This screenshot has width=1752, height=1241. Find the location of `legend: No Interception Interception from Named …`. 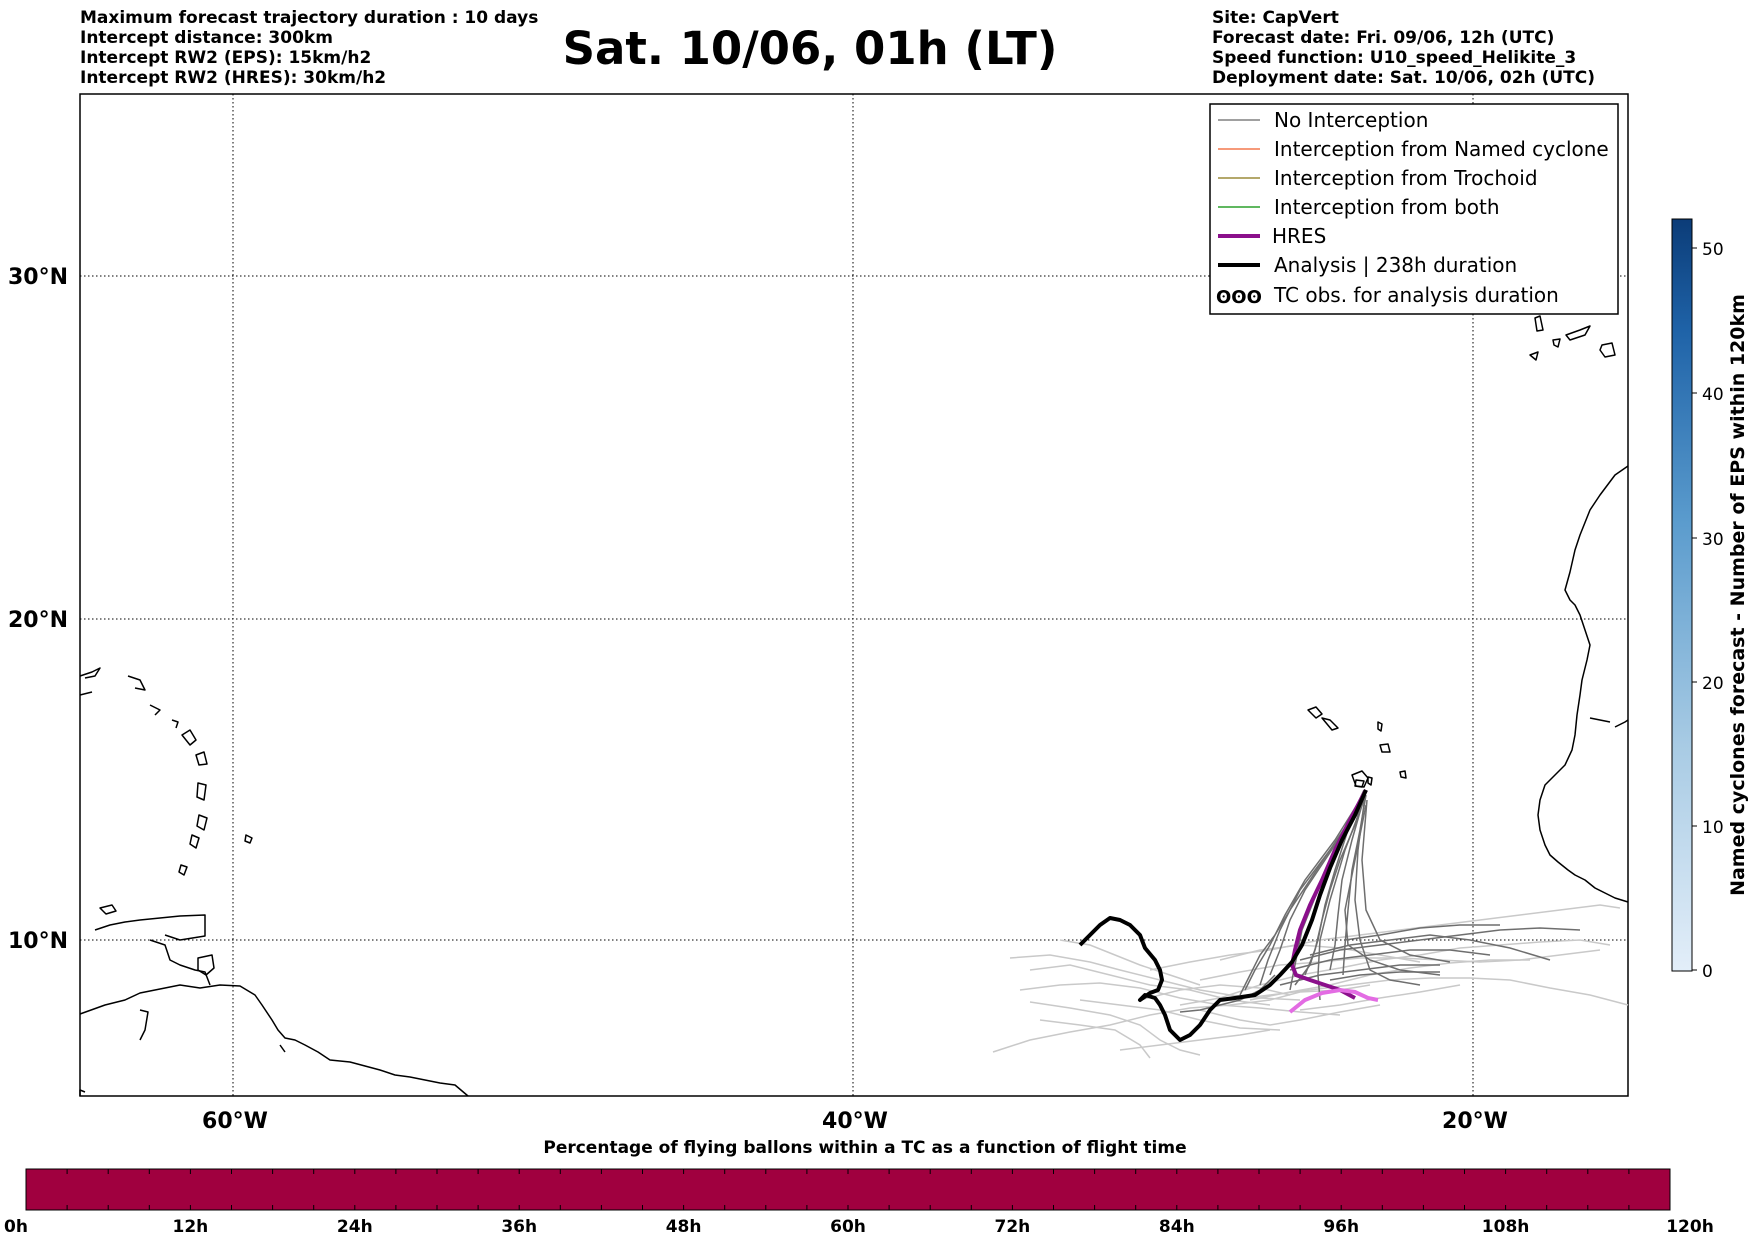

legend: No Interception Interception from Named … is located at coordinates (1414, 209).